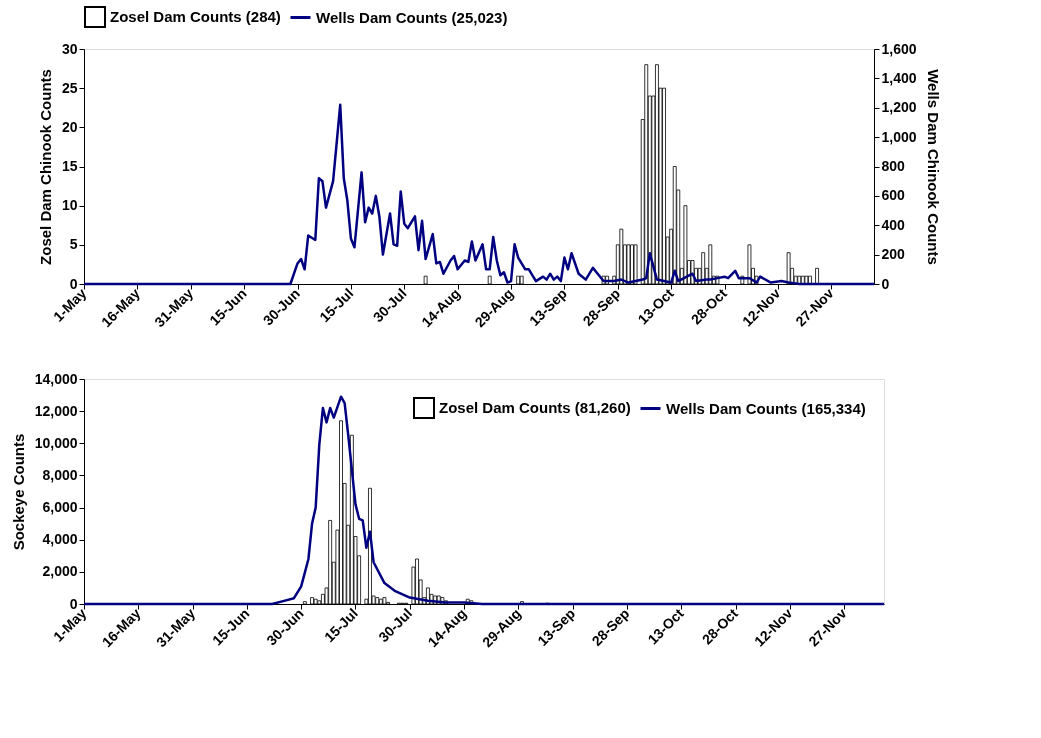 The image size is (1041, 738). I want to click on y2-tick-label: 200, so click(893, 254).